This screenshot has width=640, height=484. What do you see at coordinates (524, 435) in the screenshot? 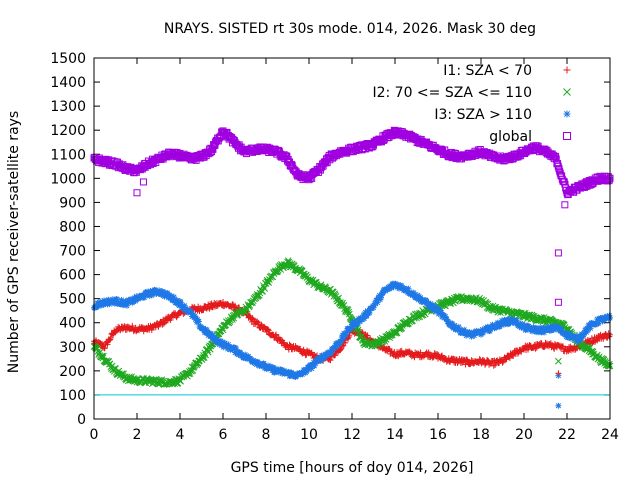
I see `x-tick-label: 20` at bounding box center [524, 435].